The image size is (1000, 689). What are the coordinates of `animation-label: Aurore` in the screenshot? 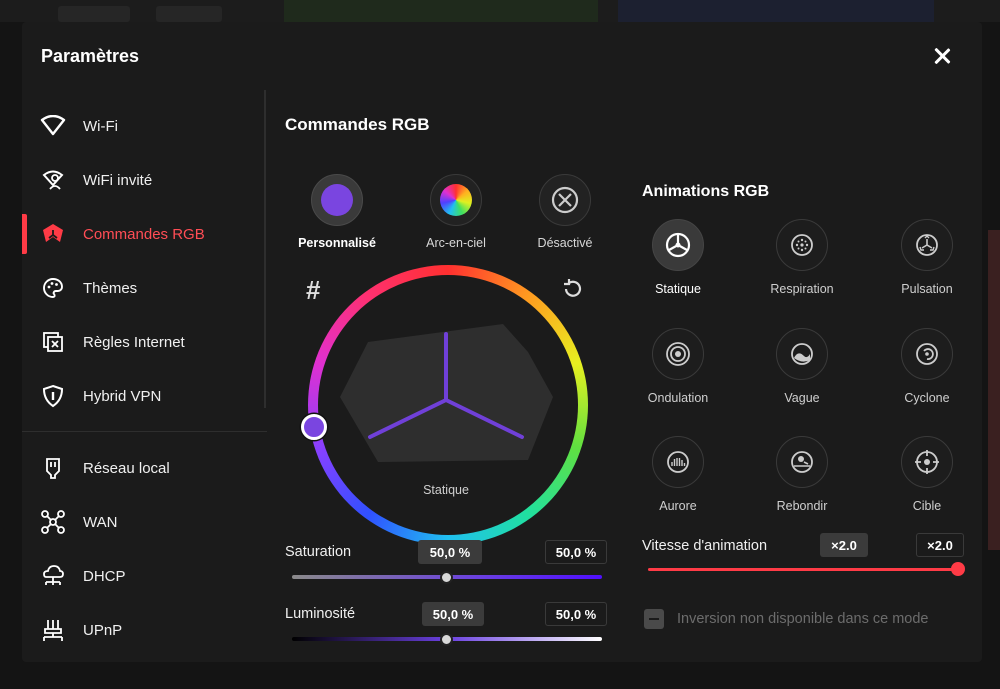 It's located at (678, 506).